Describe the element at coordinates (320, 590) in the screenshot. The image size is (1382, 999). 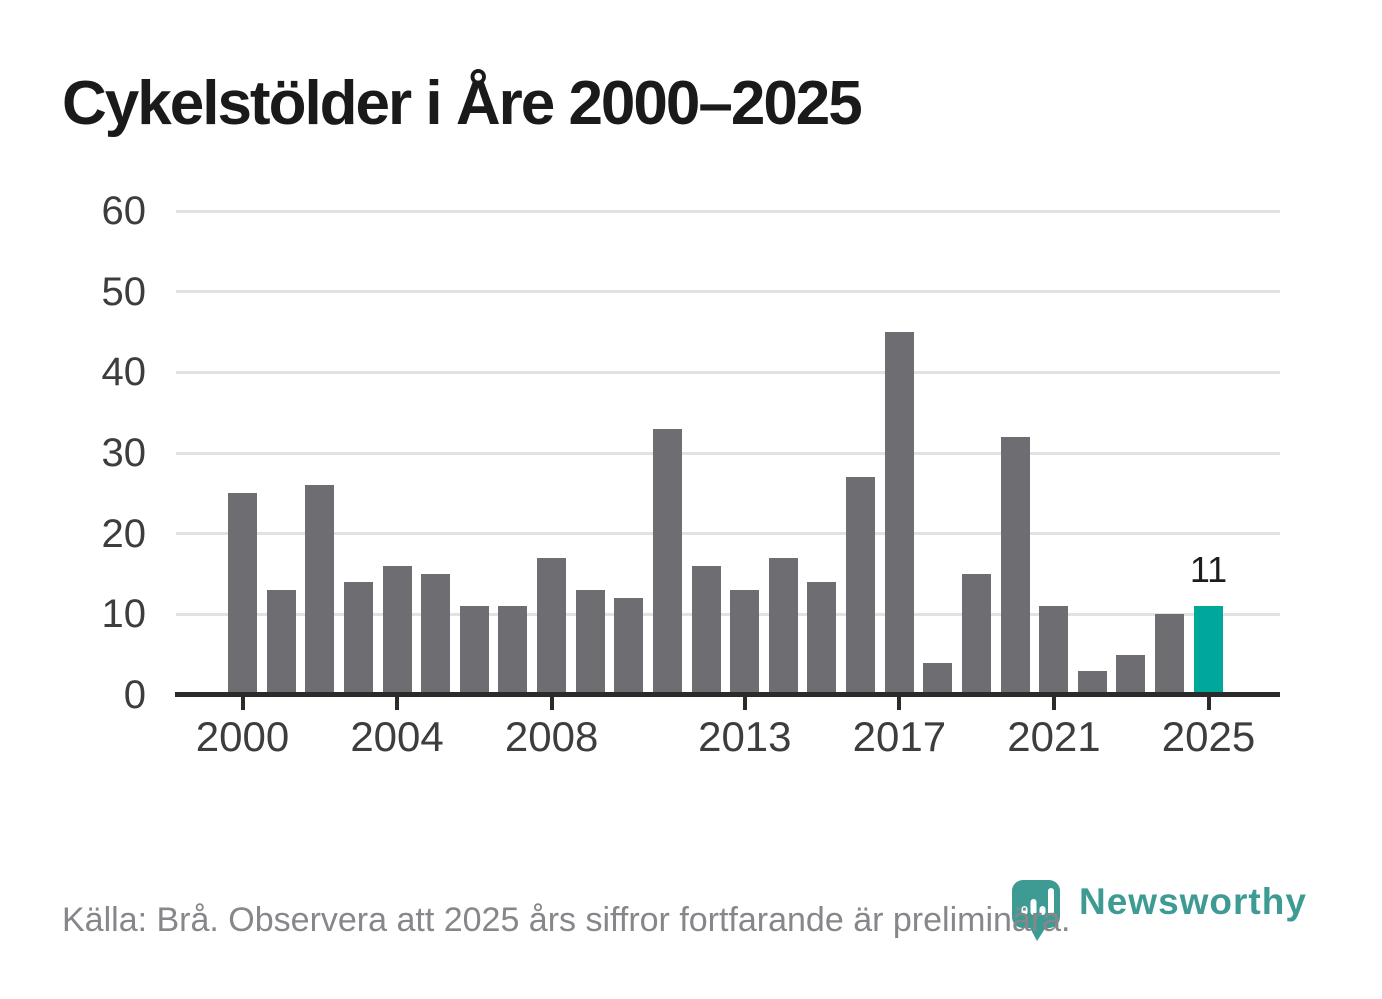
I see `bar-2002` at that location.